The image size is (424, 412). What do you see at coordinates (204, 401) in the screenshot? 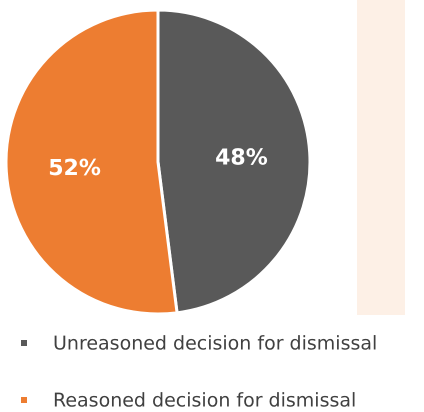
I see `legend-label: Reasoned decision for dismissal` at bounding box center [204, 401].